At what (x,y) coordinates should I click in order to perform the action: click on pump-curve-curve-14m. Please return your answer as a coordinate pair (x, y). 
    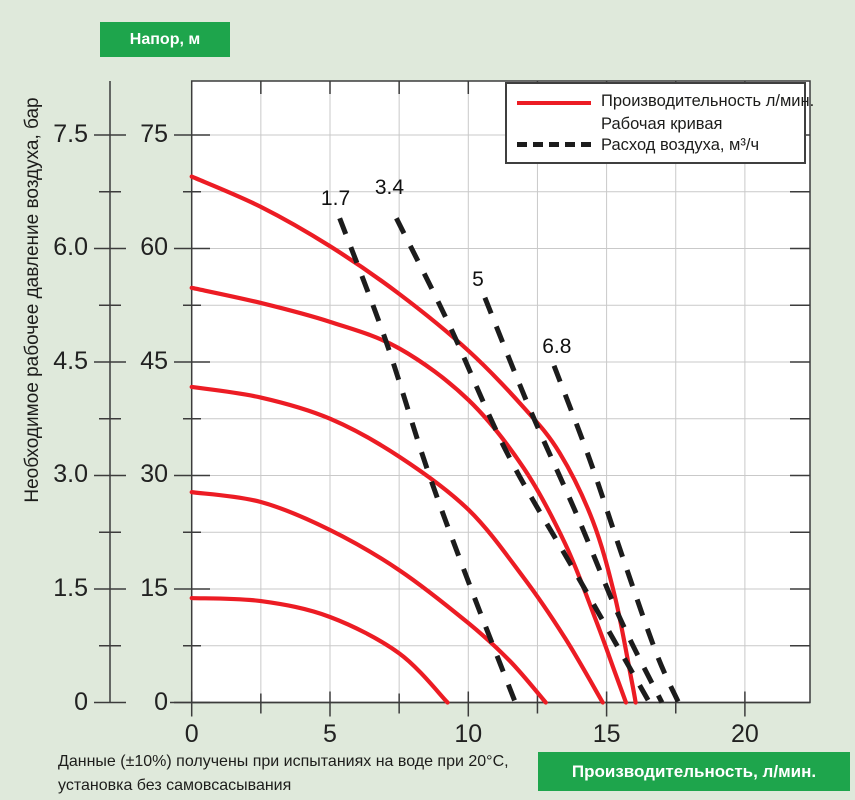
    Looking at the image, I should click on (319, 650).